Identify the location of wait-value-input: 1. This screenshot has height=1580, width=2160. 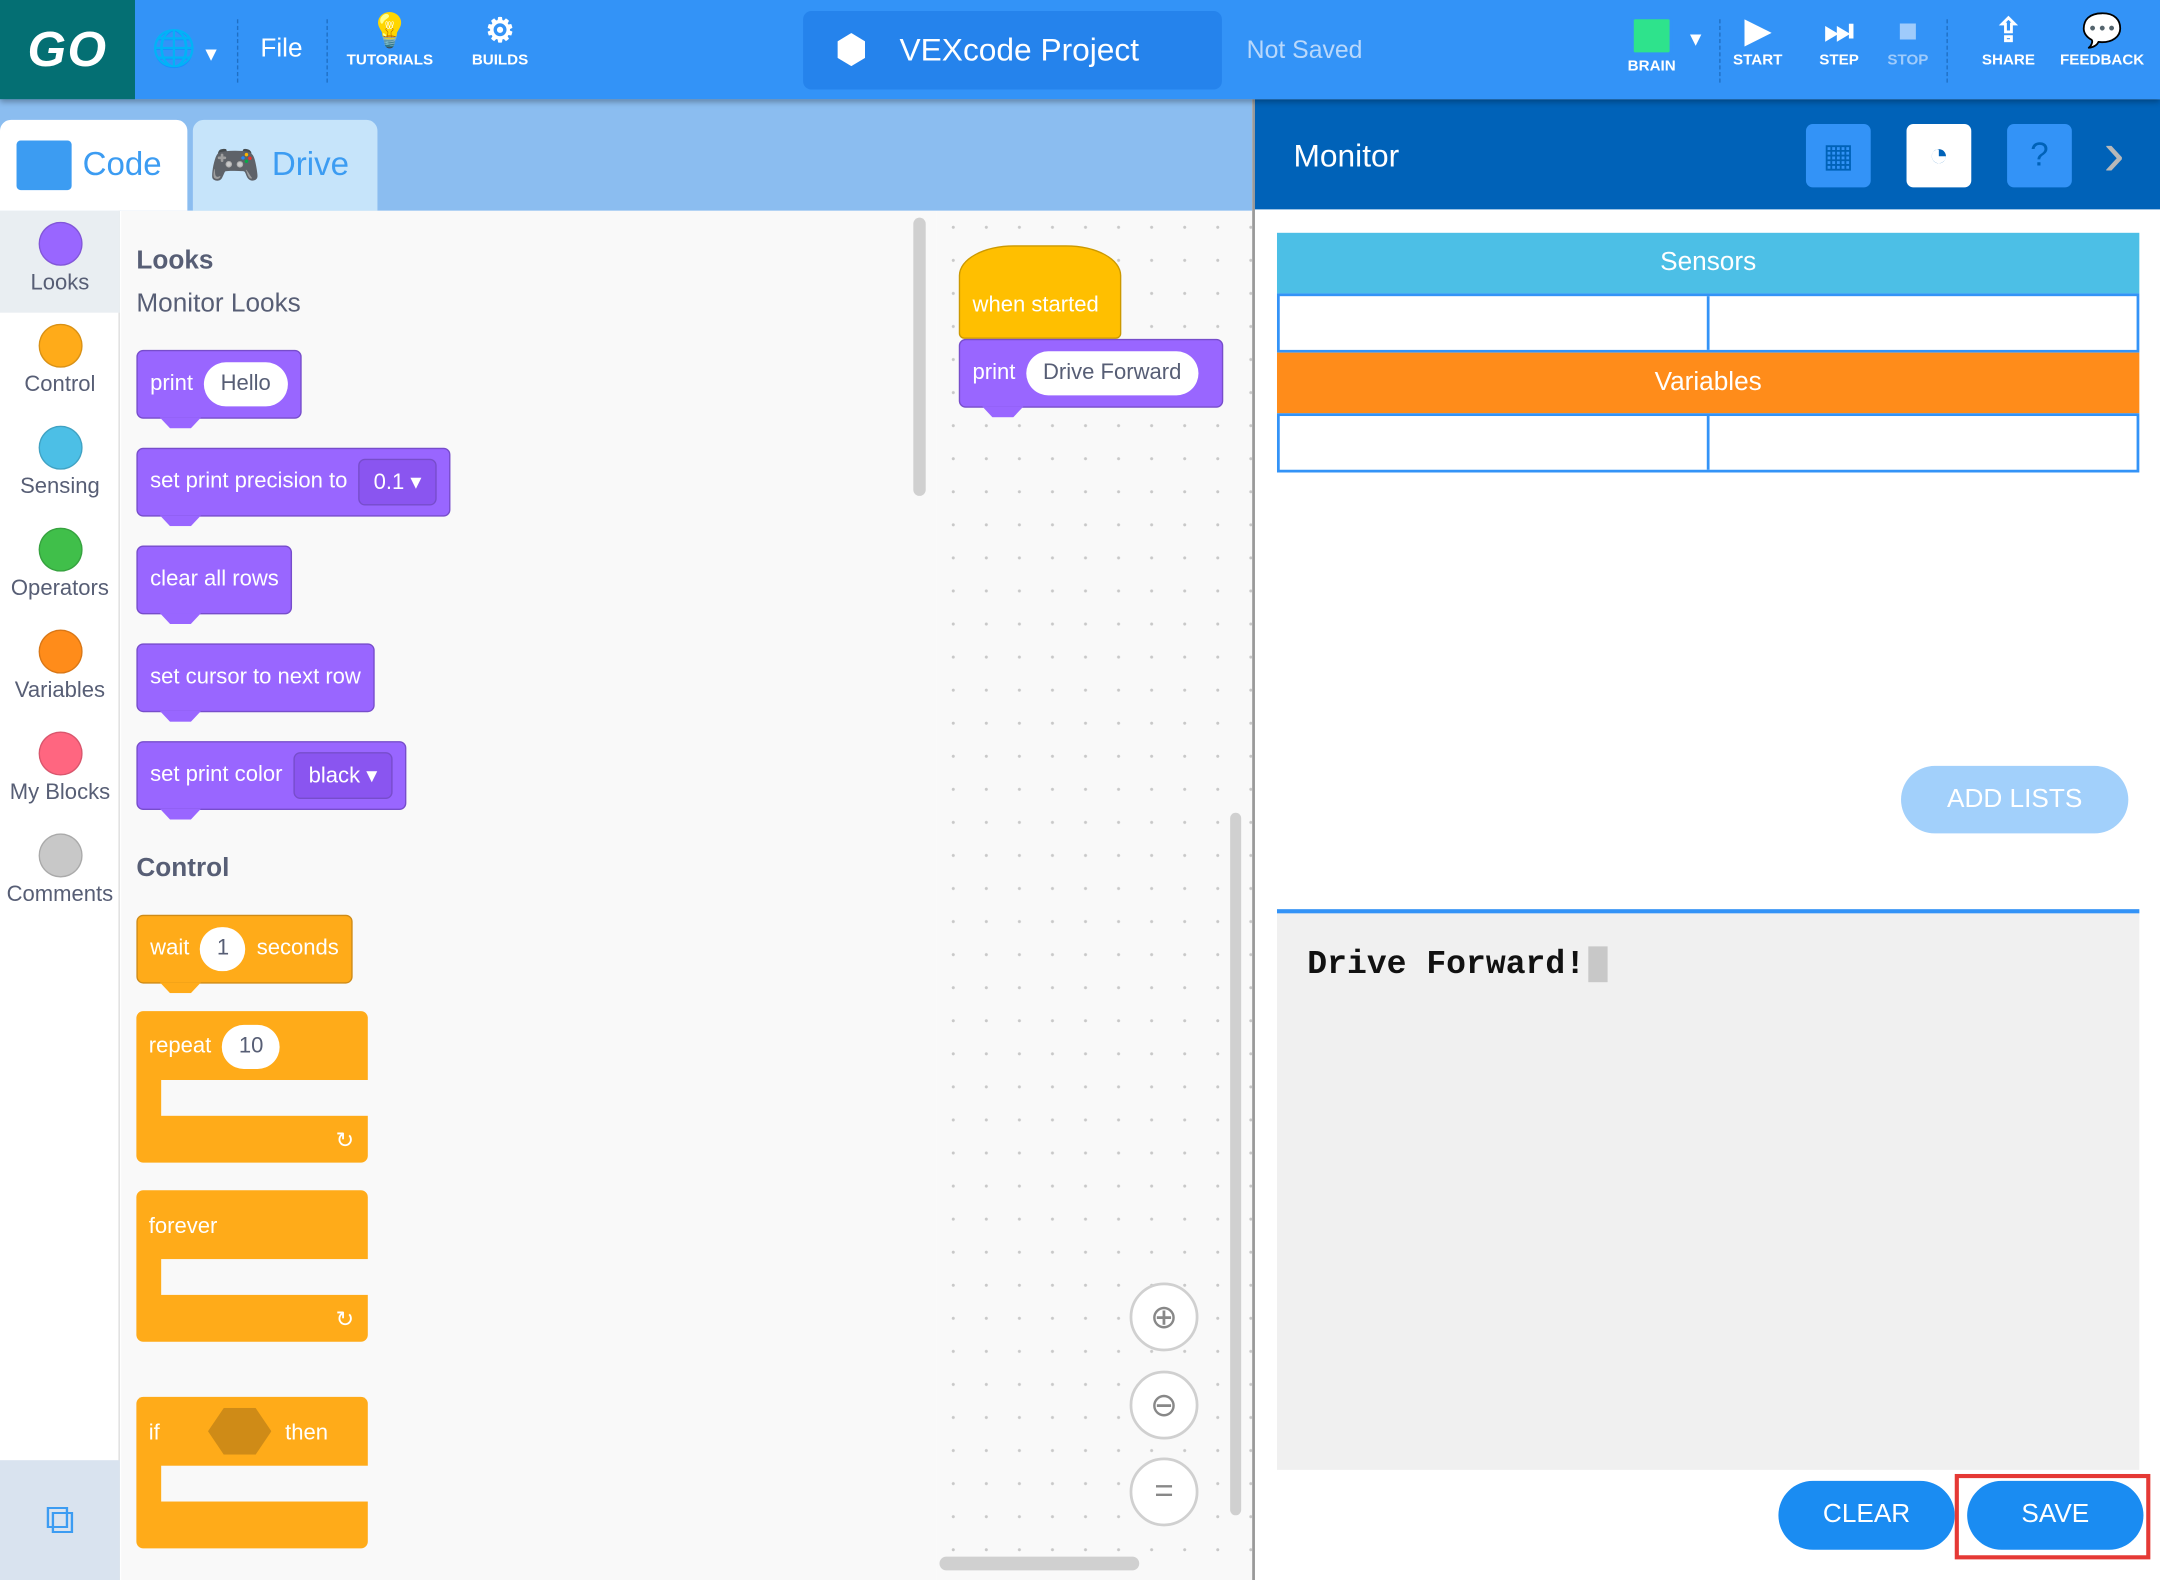
(223, 949).